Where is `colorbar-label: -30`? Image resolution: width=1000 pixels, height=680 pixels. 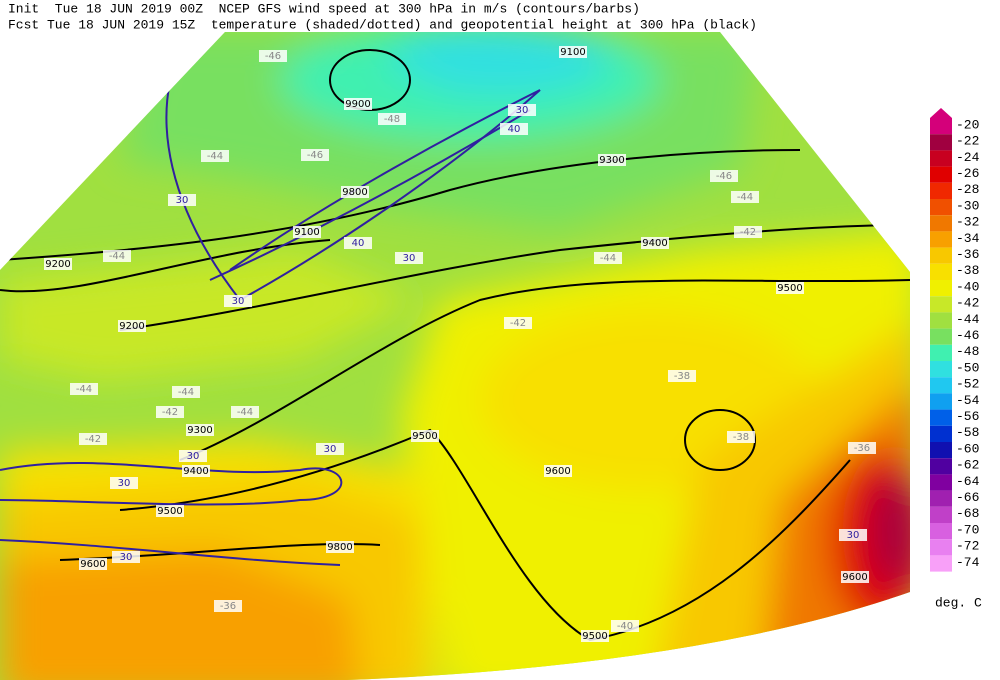
colorbar-label: -30 is located at coordinates (967, 205).